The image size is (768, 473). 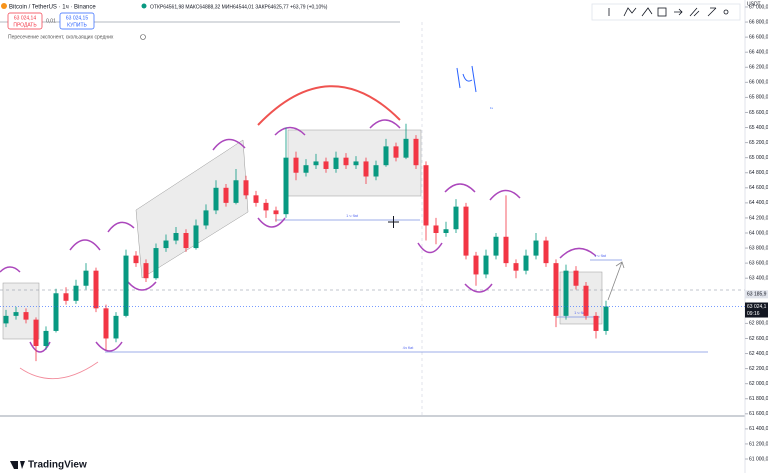 I want to click on brand-logo, so click(x=17, y=465).